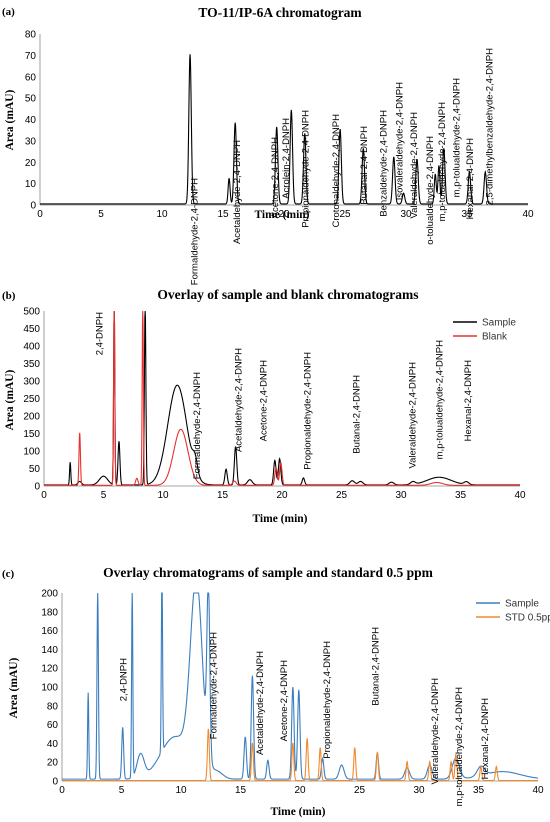 This screenshot has width=550, height=822. What do you see at coordinates (49, 631) in the screenshot?
I see `y-tick-label: 160` at bounding box center [49, 631].